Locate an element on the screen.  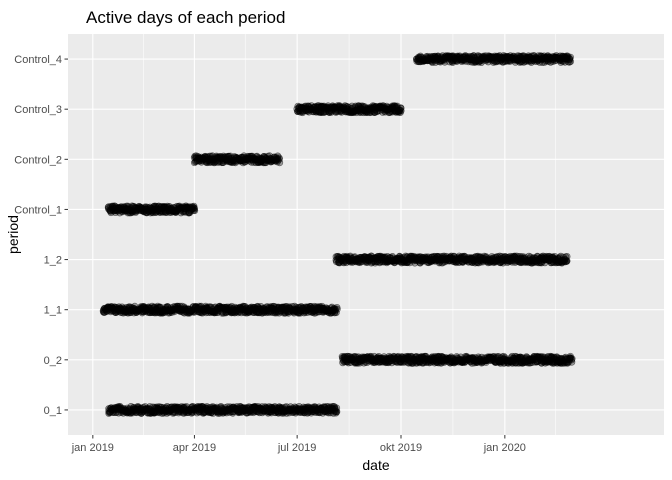
y-tick-label: 0_2 is located at coordinates (53, 361).